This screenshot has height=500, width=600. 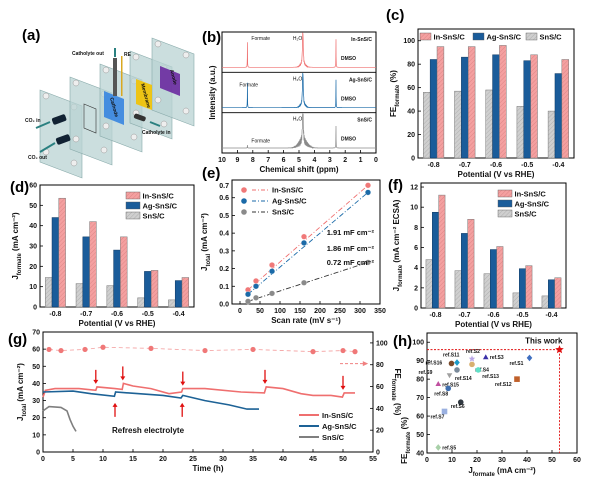 I want to click on co2-out-arrow-icon, so click(x=47, y=147).